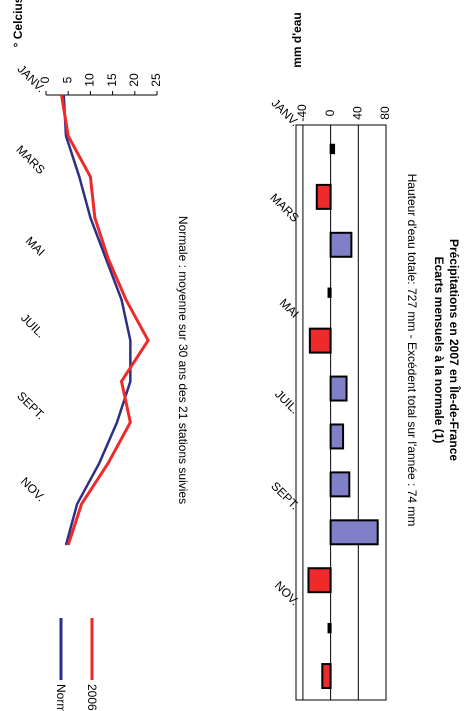  Describe the element at coordinates (337, 436) in the screenshot. I see `bar-juil` at that location.